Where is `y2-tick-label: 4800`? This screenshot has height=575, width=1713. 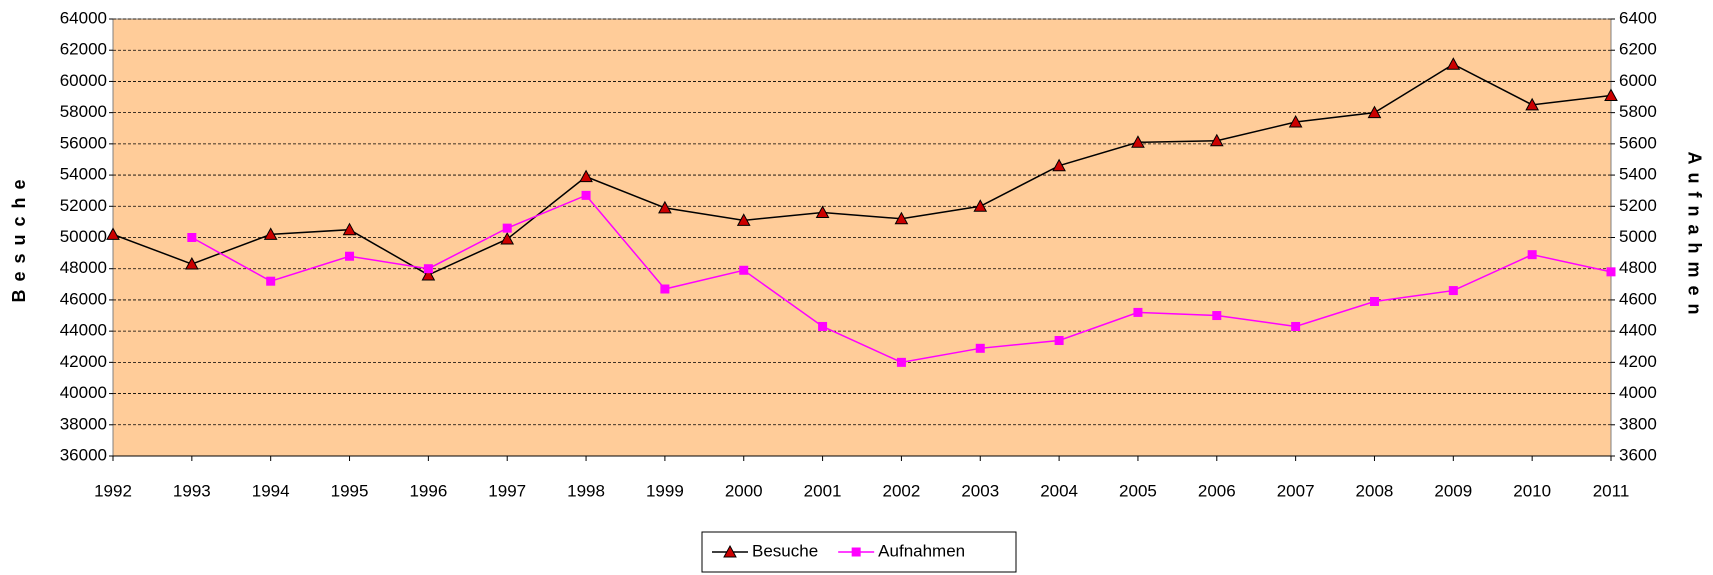
y2-tick-label: 4800 is located at coordinates (1638, 267).